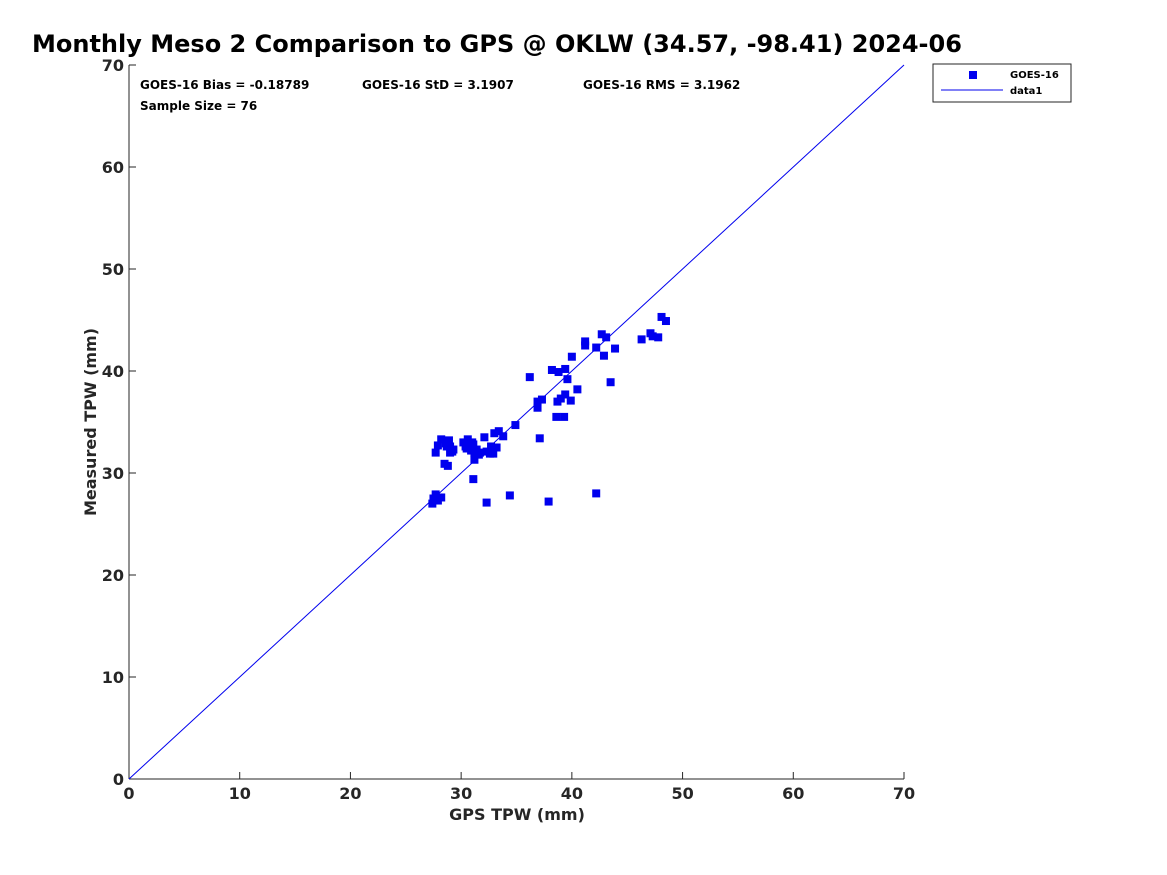 This screenshot has width=1167, height=875. What do you see at coordinates (113, 371) in the screenshot?
I see `y-tick-label: 40` at bounding box center [113, 371].